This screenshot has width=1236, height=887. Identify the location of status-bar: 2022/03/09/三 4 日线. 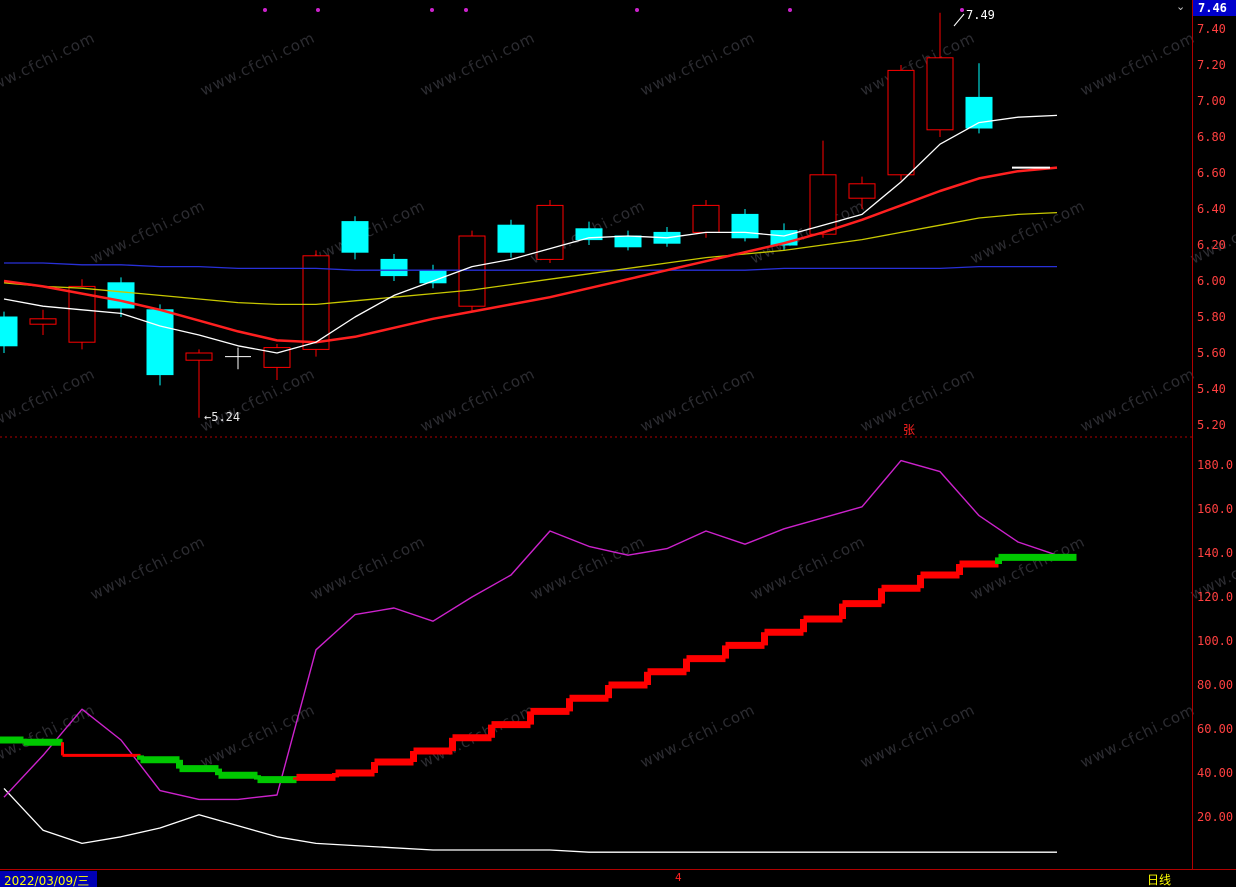
(618, 878).